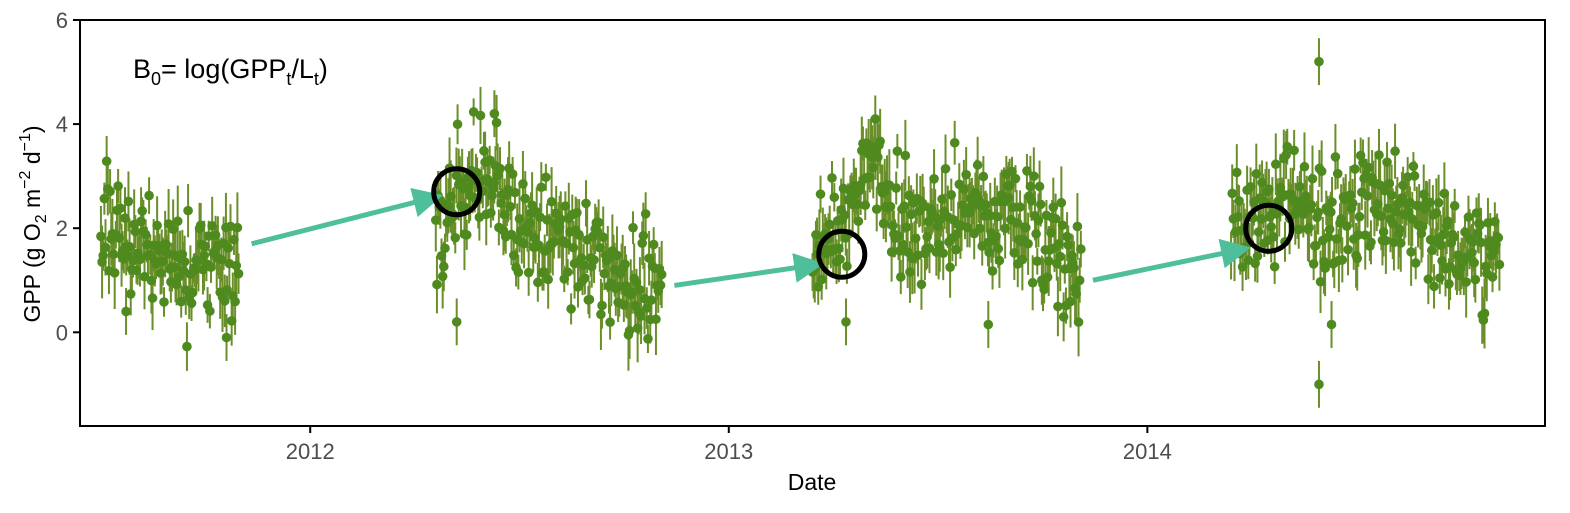 The width and height of the screenshot is (1570, 513). What do you see at coordinates (68, 176) in the screenshot?
I see `y-axis: 0 2 4 6` at bounding box center [68, 176].